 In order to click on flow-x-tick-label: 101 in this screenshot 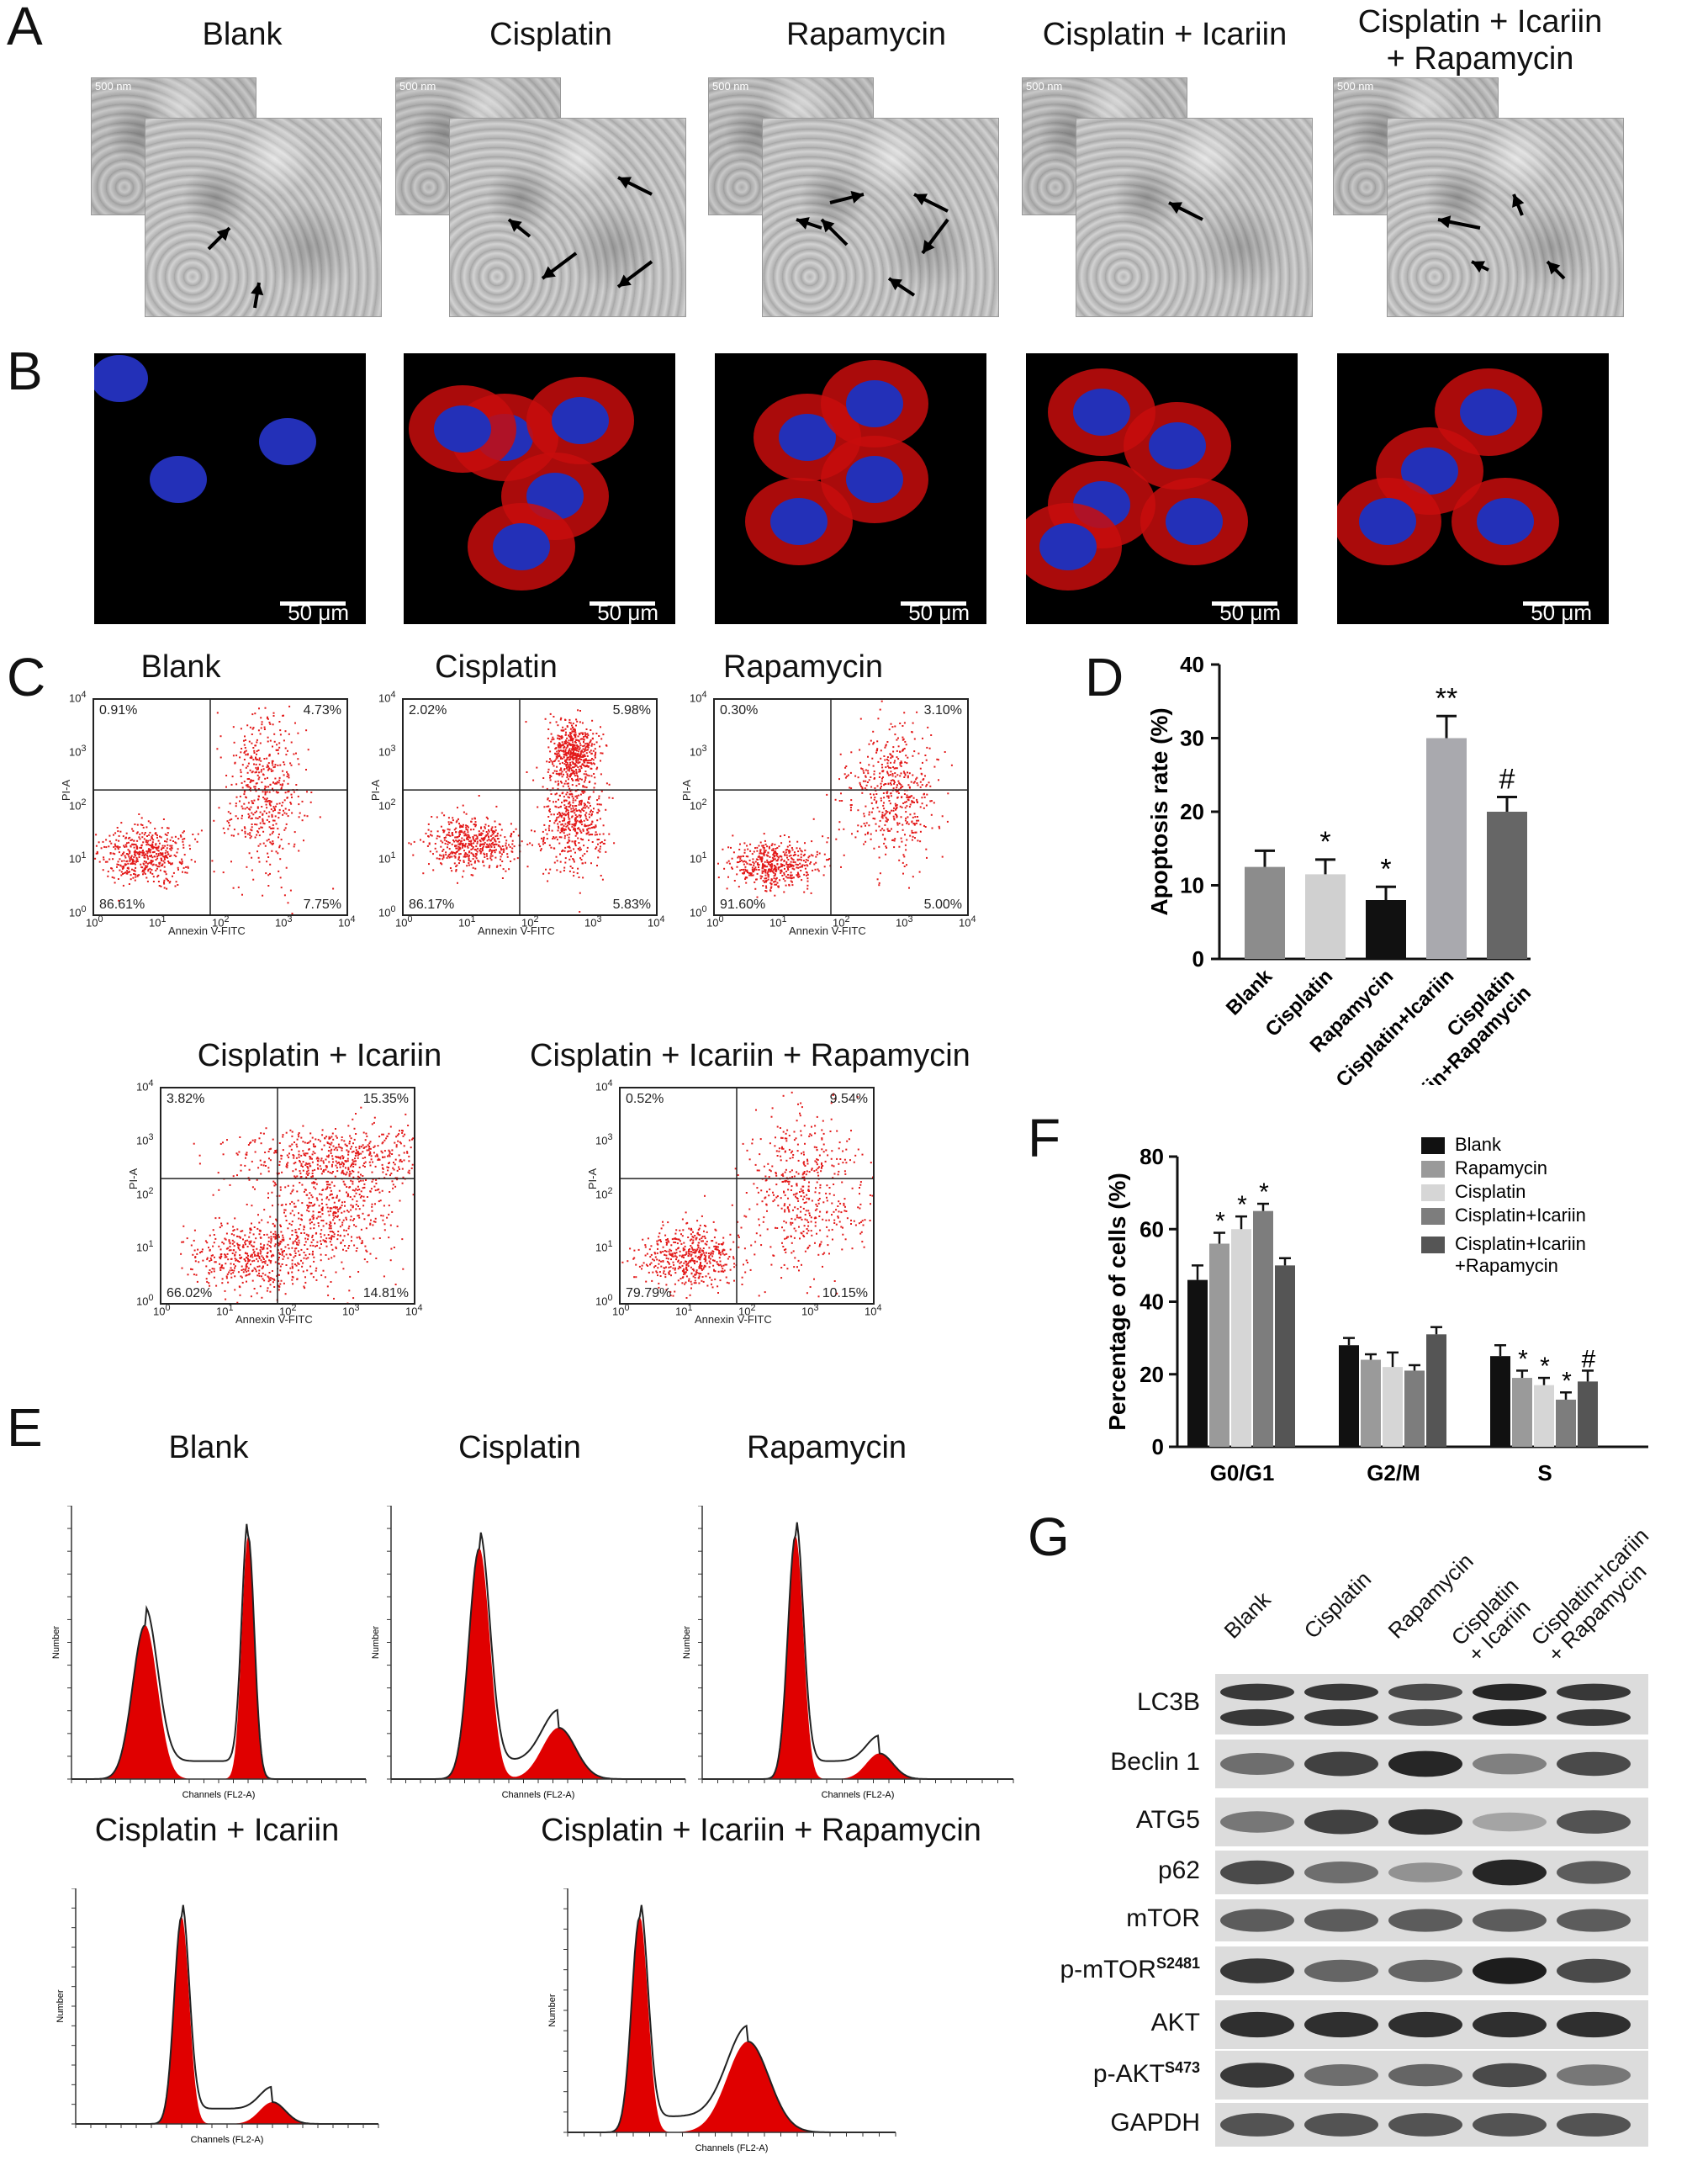, I will do `click(467, 922)`.